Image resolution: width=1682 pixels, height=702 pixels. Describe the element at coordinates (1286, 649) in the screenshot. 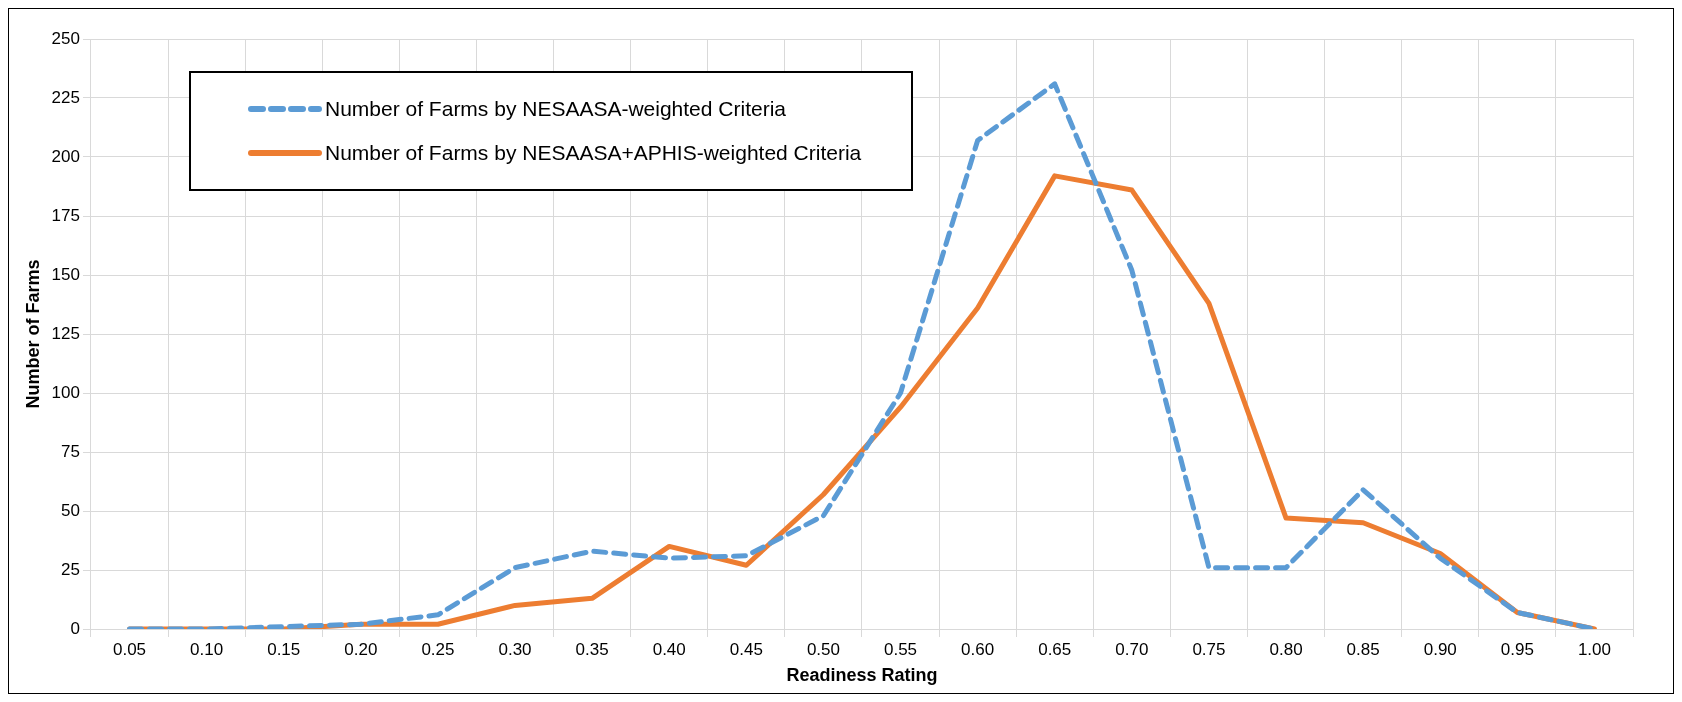

I see `x-tick-label: 0.80` at that location.